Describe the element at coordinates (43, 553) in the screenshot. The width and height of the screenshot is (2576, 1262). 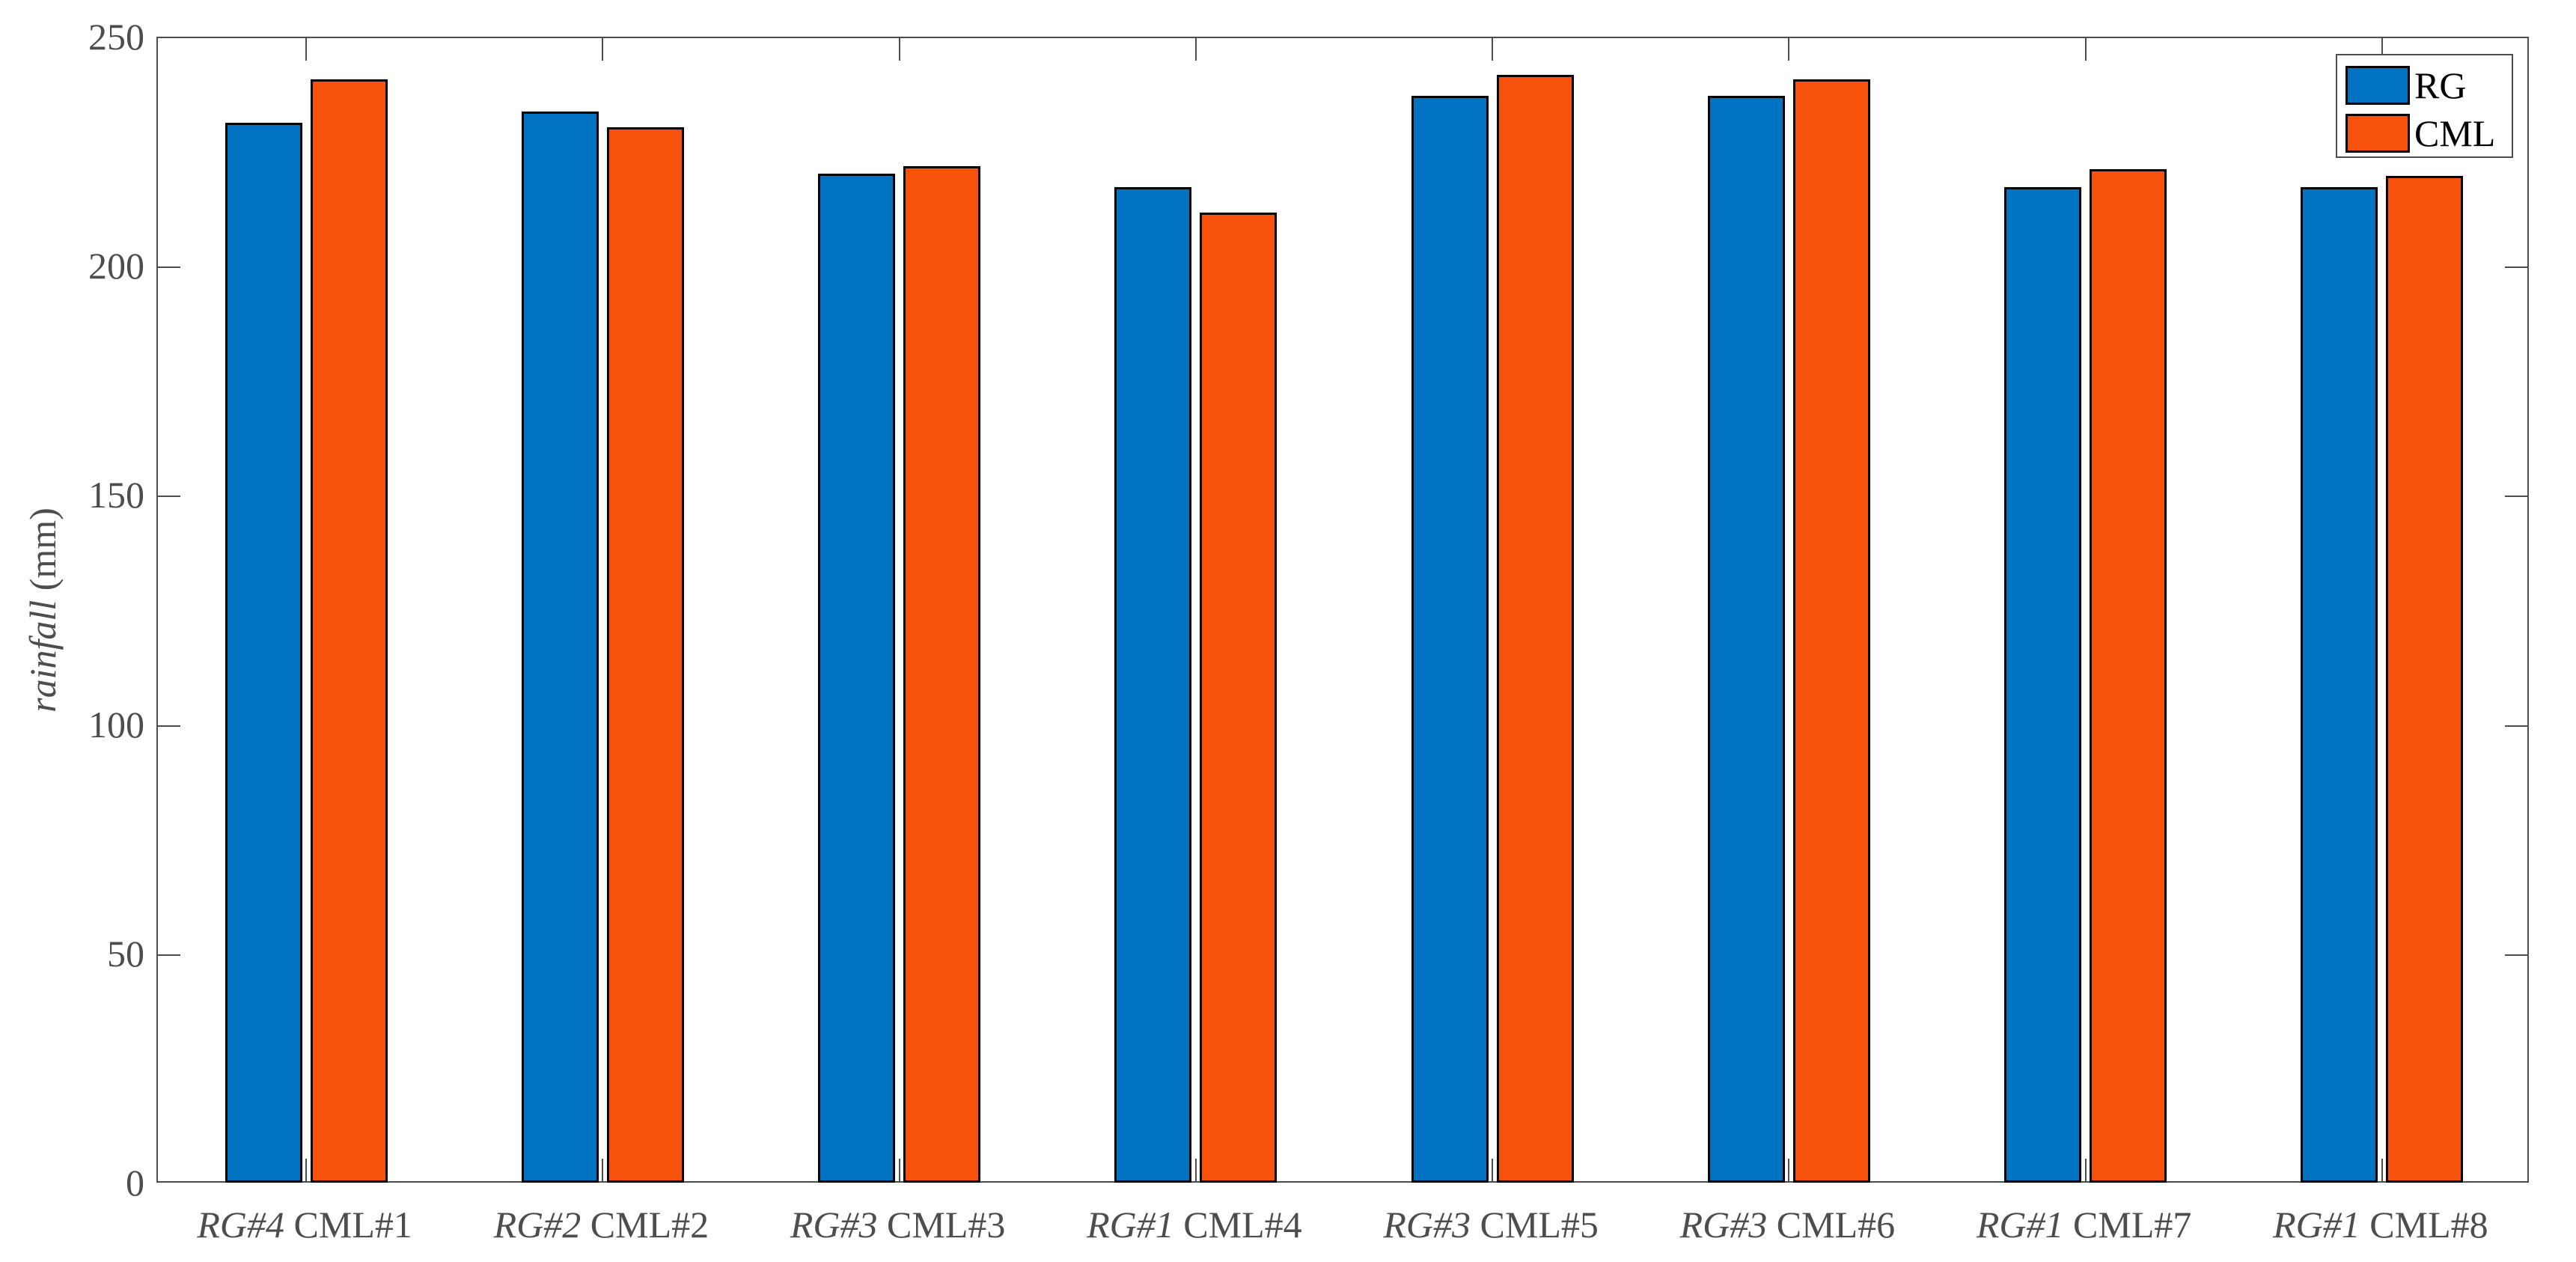
I see `y-axis-label-unit-part: (mm)` at that location.